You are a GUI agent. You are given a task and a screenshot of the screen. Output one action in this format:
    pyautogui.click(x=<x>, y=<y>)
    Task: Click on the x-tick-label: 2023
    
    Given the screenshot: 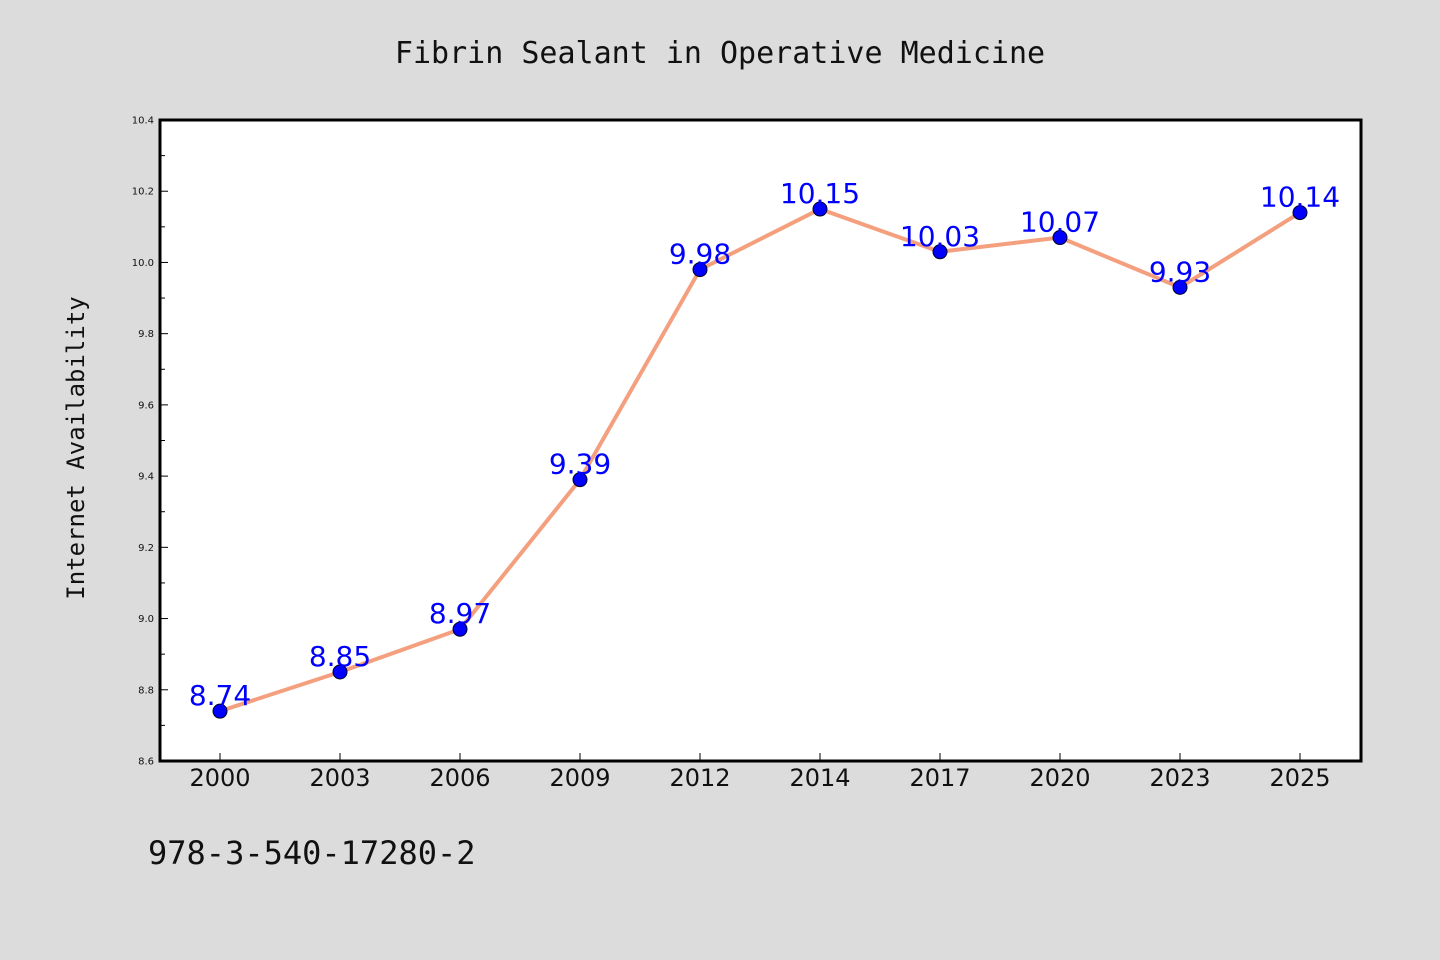 What is the action you would take?
    pyautogui.click(x=1179, y=778)
    